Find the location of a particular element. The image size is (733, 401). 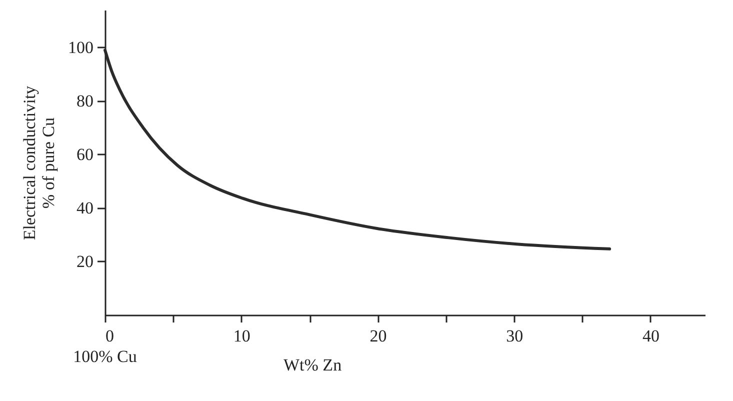

x-tick-label: 40 is located at coordinates (651, 336).